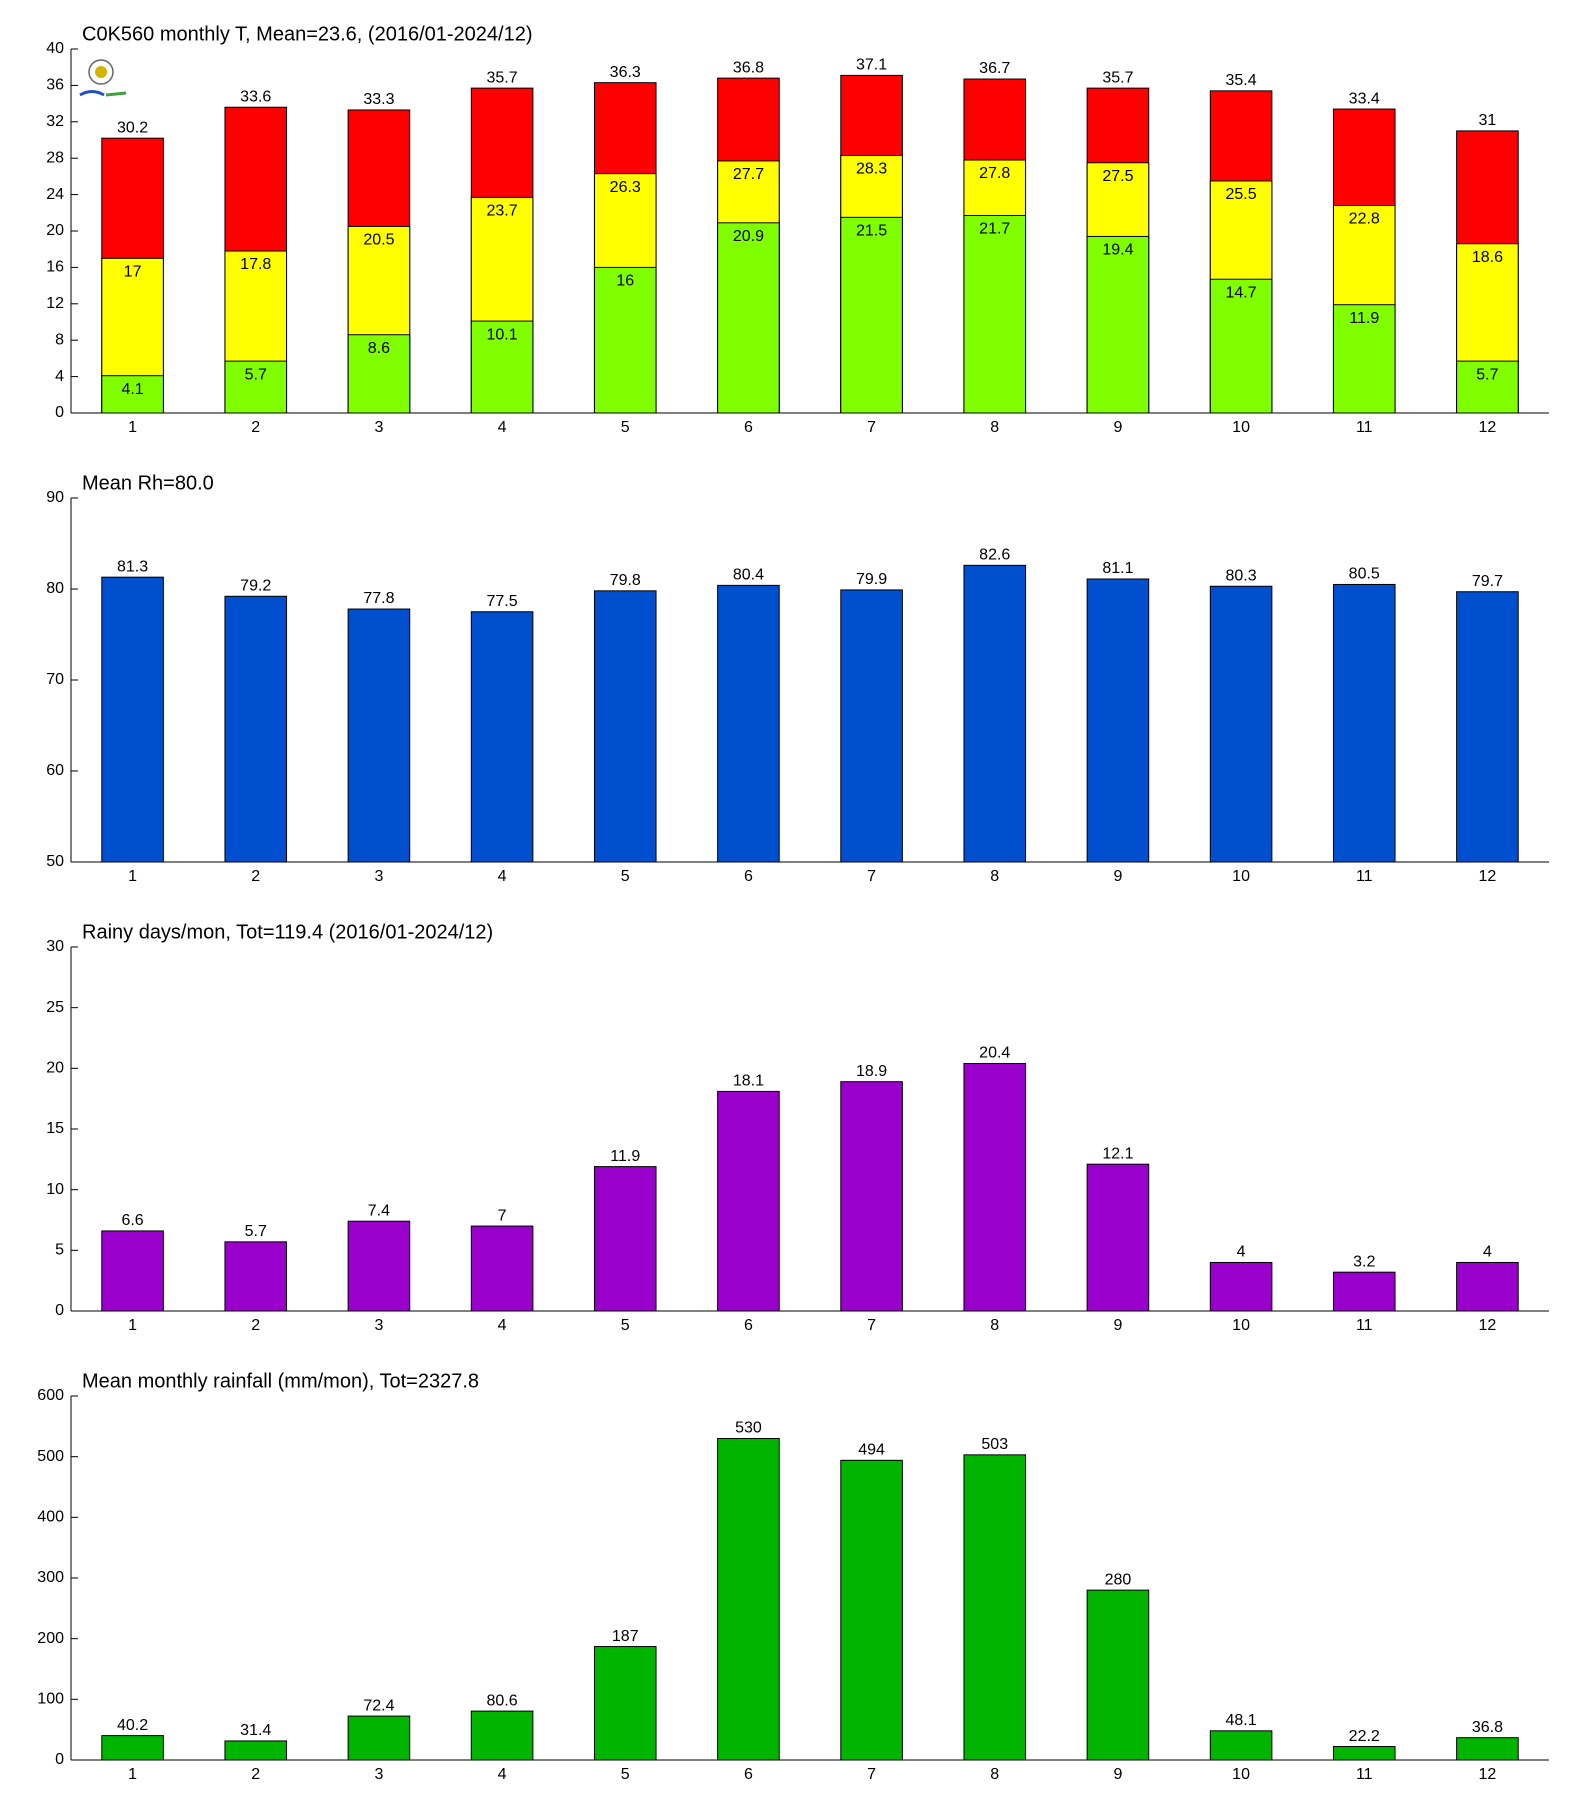  Describe the element at coordinates (379, 1210) in the screenshot. I see `value-label: 7.4` at that location.